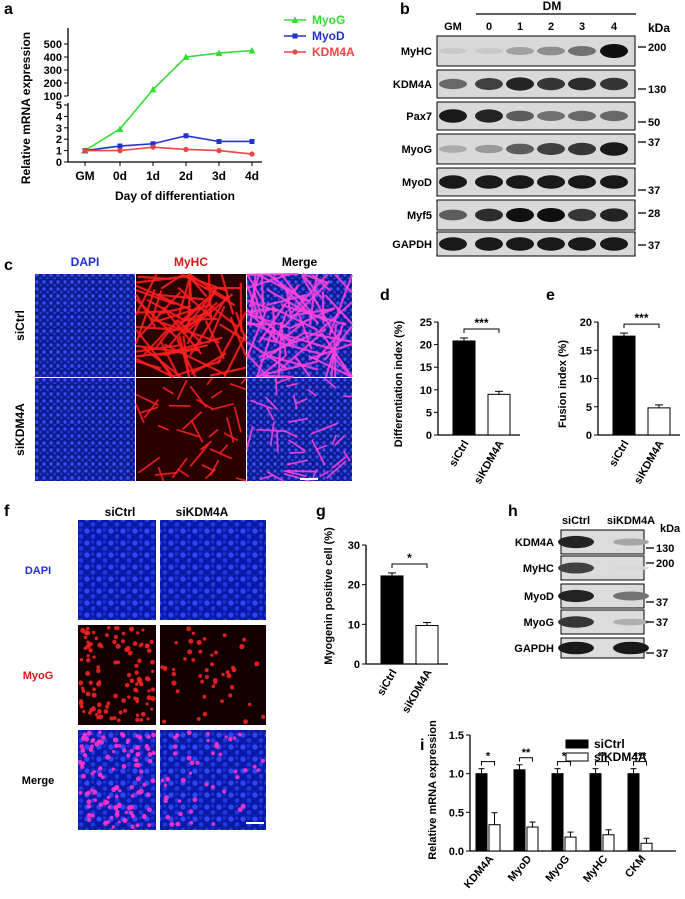 The height and width of the screenshot is (899, 685). Describe the element at coordinates (116, 780) in the screenshot. I see `micrograph-myog-merge` at that location.